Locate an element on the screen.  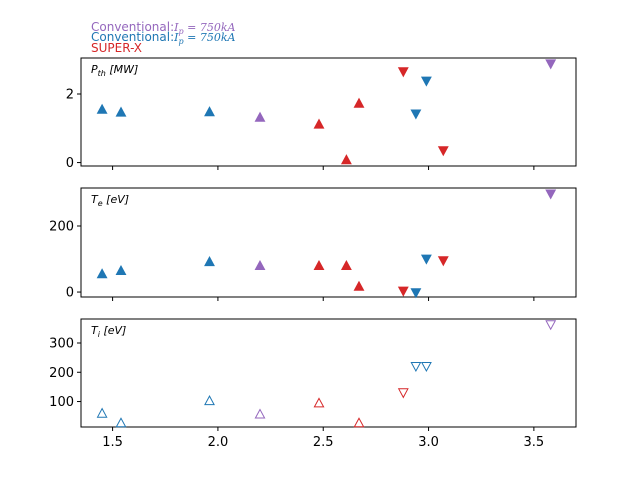
xtick-label: 3.0 is located at coordinates (428, 442).